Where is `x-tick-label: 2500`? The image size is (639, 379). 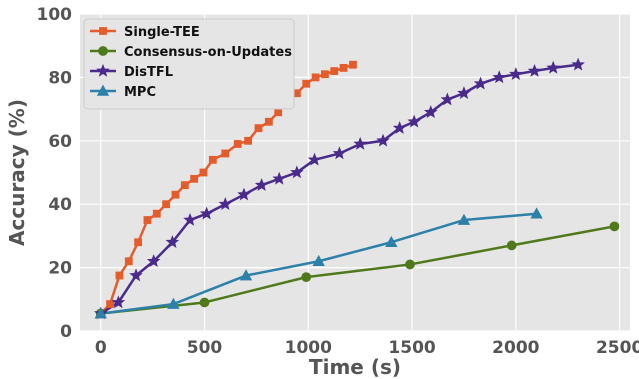
x-tick-label: 2500 is located at coordinates (617, 348).